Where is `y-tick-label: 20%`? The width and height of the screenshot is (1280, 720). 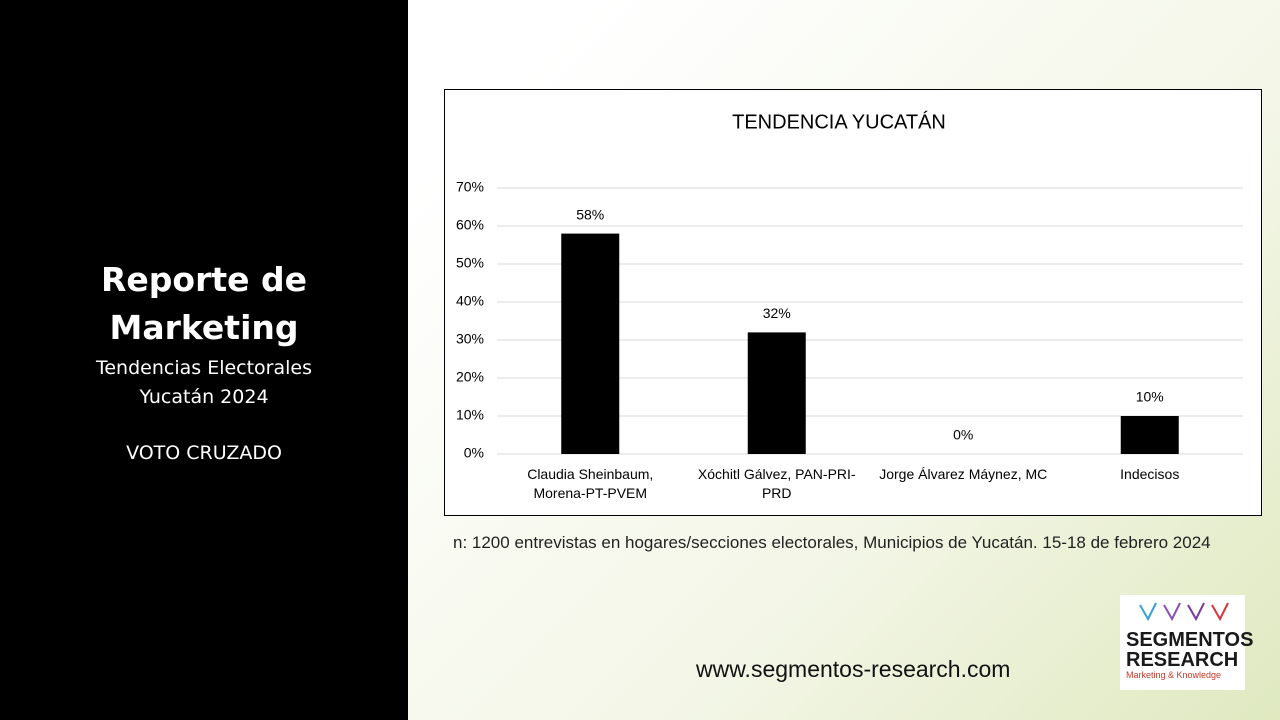 y-tick-label: 20% is located at coordinates (470, 377).